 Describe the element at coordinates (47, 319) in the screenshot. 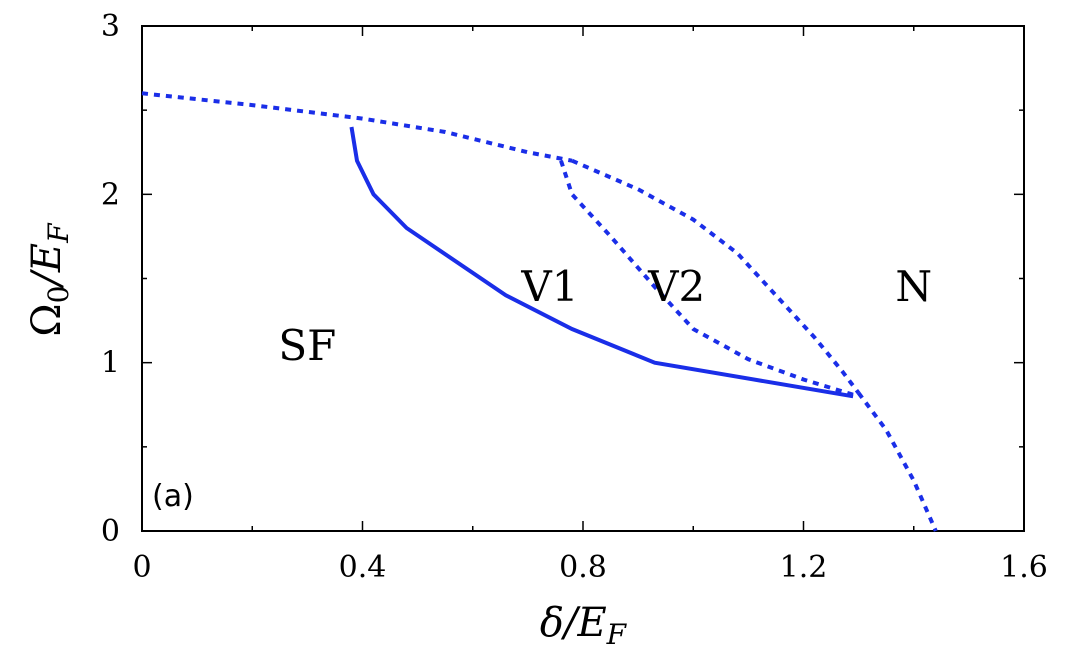

I see `y-axis-label-omega: Ω` at that location.